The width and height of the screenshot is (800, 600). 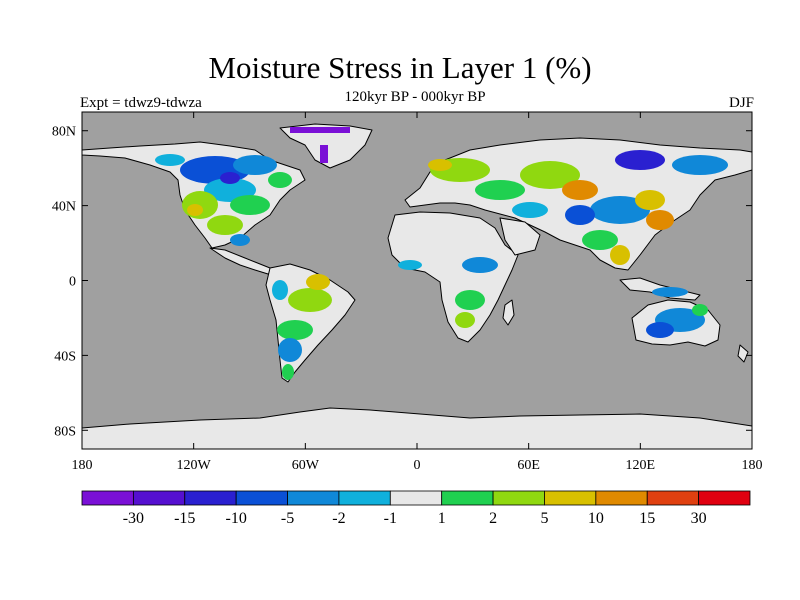 What do you see at coordinates (596, 518) in the screenshot?
I see `colorbar-label: 10` at bounding box center [596, 518].